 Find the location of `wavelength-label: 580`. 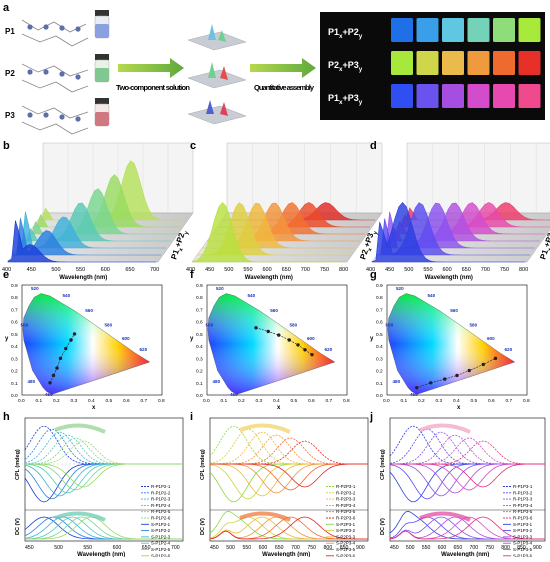

wavelength-label: 580 is located at coordinates (474, 325).